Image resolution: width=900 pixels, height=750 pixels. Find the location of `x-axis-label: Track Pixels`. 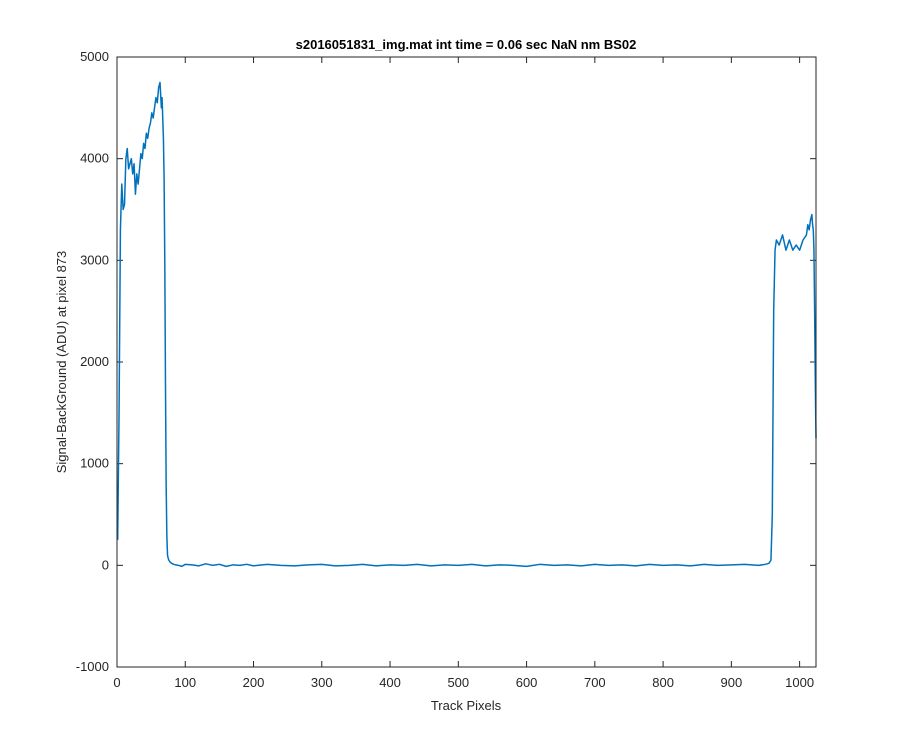

x-axis-label: Track Pixels is located at coordinates (466, 705).